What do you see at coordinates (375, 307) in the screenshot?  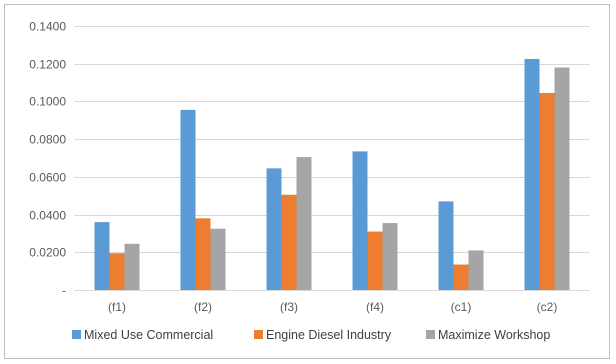 I see `x-tick-label: (f4)` at bounding box center [375, 307].